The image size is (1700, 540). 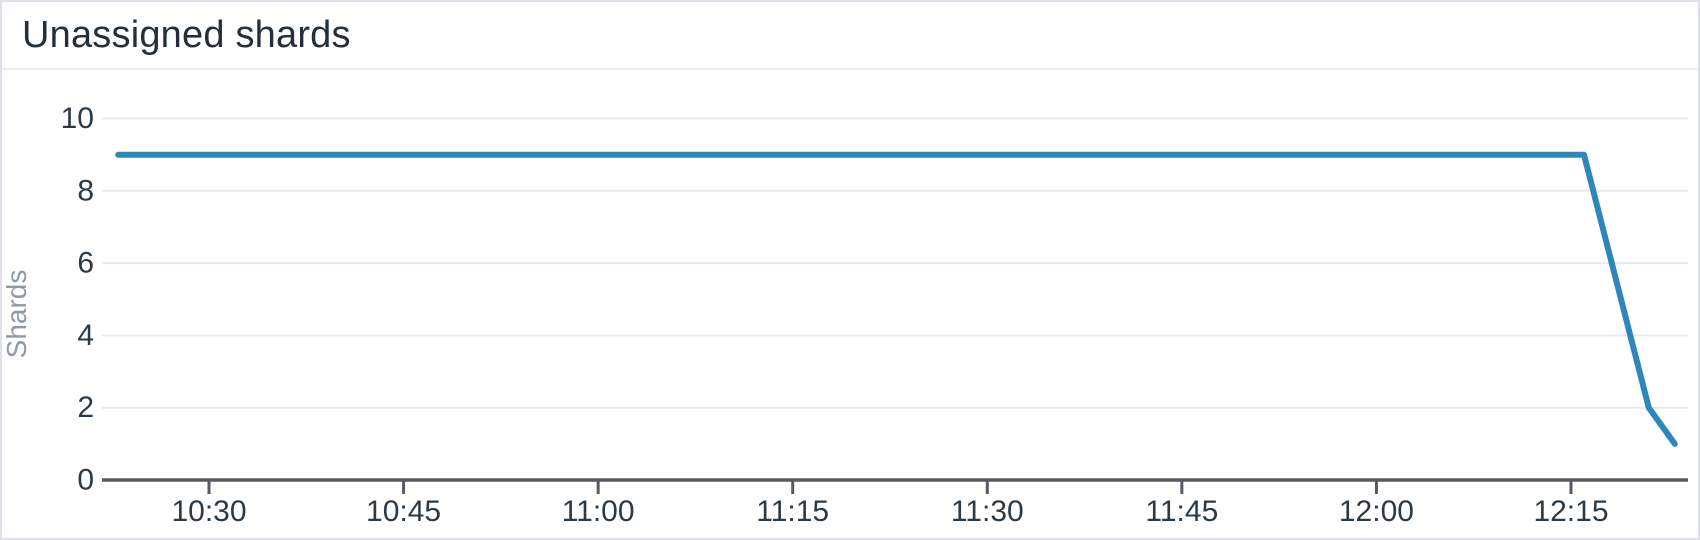 I want to click on x-tick-label-10:30: 10:30, so click(x=208, y=511).